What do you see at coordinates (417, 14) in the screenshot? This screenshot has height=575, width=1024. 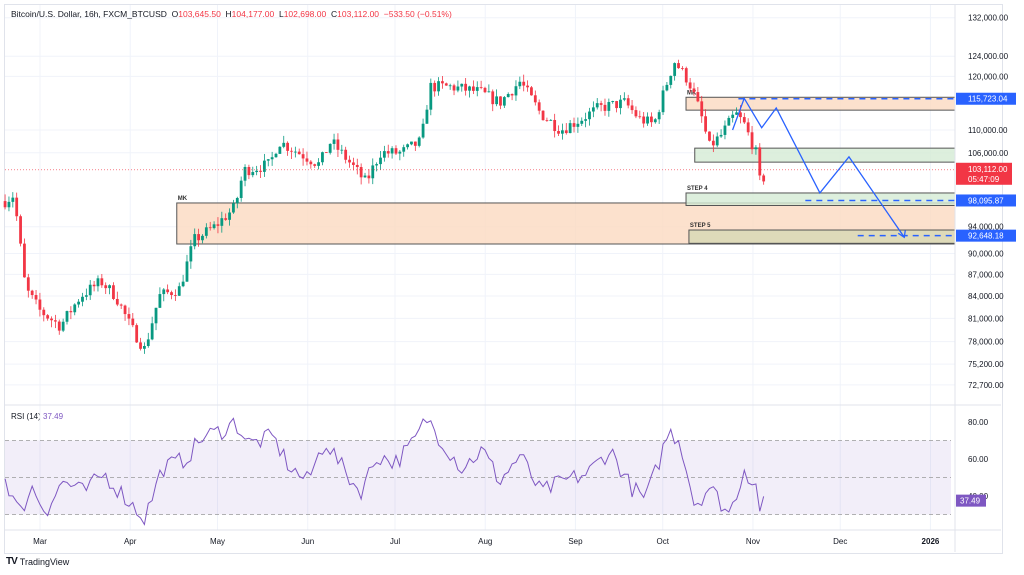 I see `change-value: −533.50 (−0.51%)` at bounding box center [417, 14].